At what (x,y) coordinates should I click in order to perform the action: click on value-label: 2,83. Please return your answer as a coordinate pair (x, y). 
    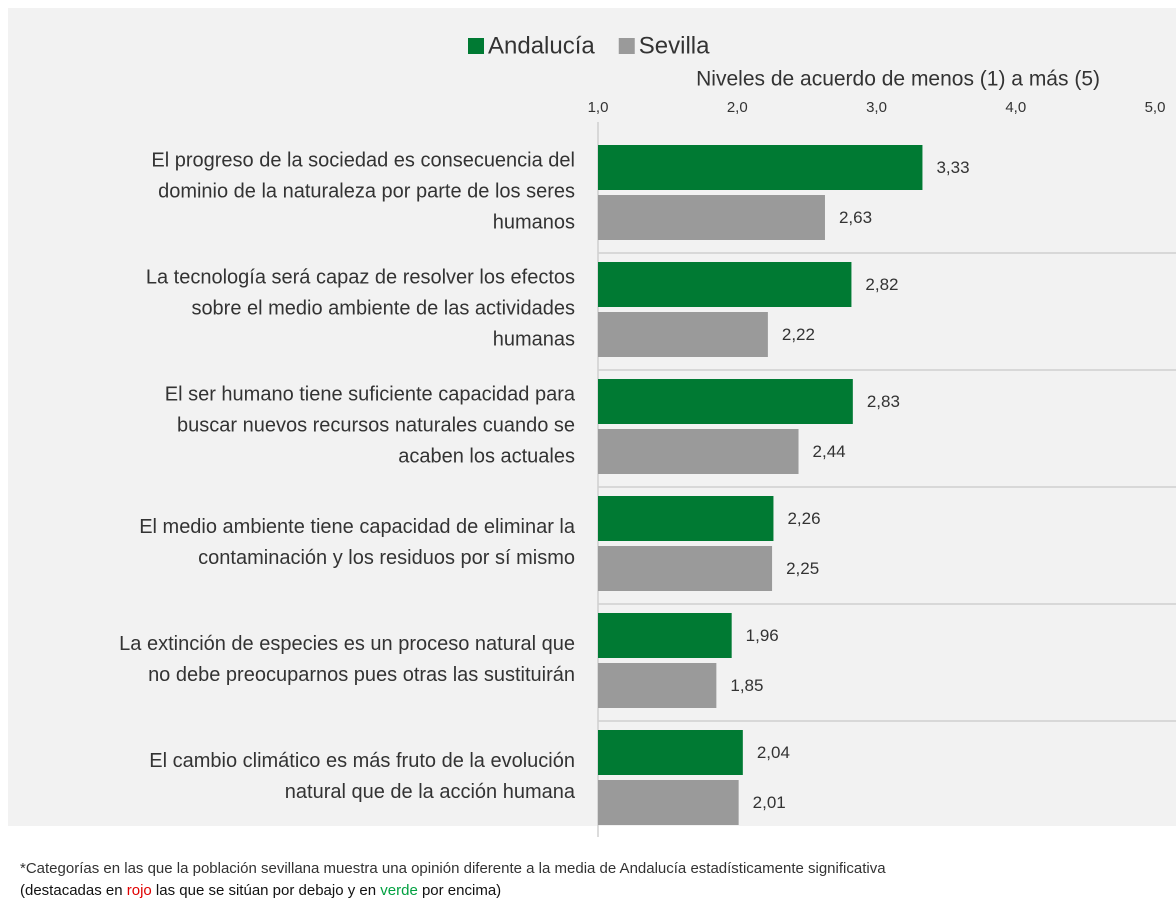
    Looking at the image, I should click on (883, 401).